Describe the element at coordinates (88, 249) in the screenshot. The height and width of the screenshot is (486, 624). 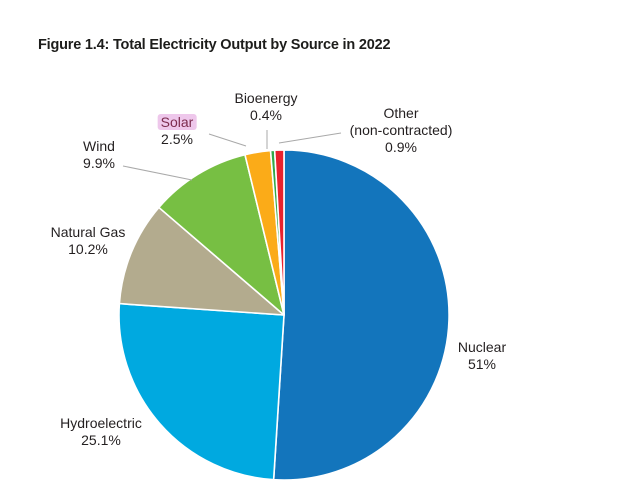
I see `slice-label-line: 10.2%` at that location.